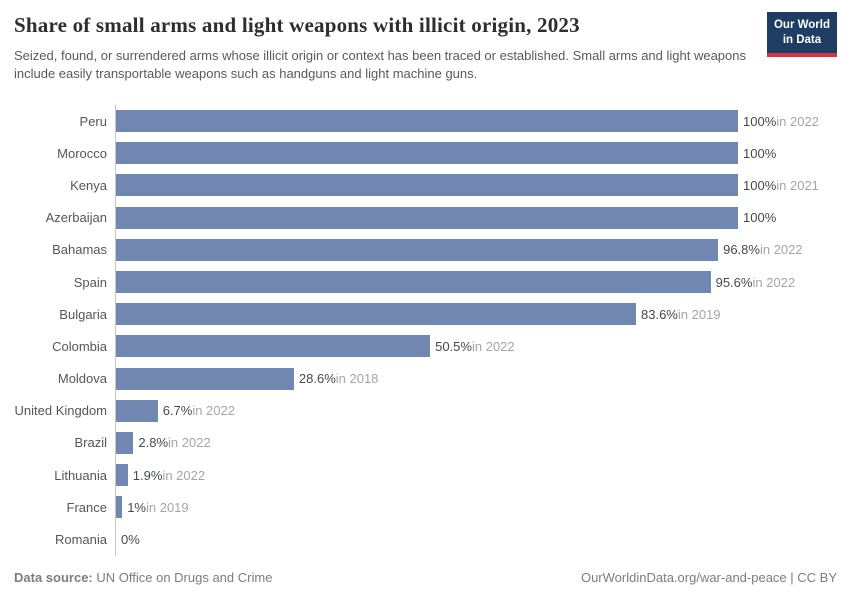  What do you see at coordinates (453, 346) in the screenshot?
I see `value-number: 50.5%` at bounding box center [453, 346].